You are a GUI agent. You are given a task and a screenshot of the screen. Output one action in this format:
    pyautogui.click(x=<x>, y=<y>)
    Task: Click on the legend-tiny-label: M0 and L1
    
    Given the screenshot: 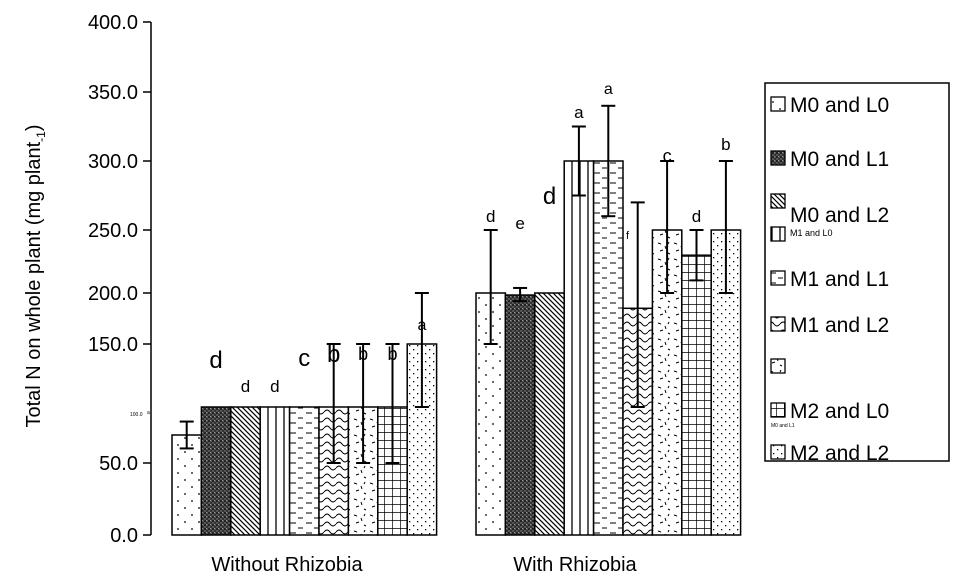 What is the action you would take?
    pyautogui.click(x=783, y=426)
    